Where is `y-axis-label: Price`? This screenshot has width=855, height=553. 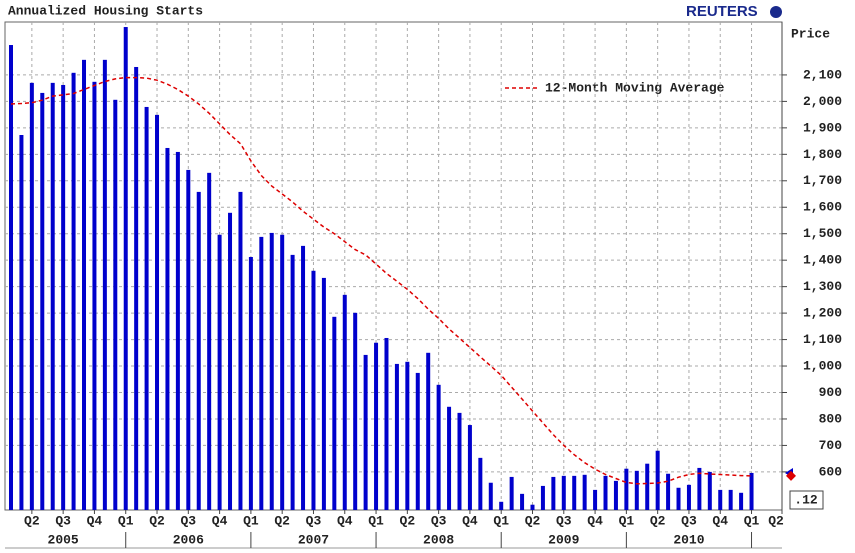
y-axis-label: Price is located at coordinates (810, 33).